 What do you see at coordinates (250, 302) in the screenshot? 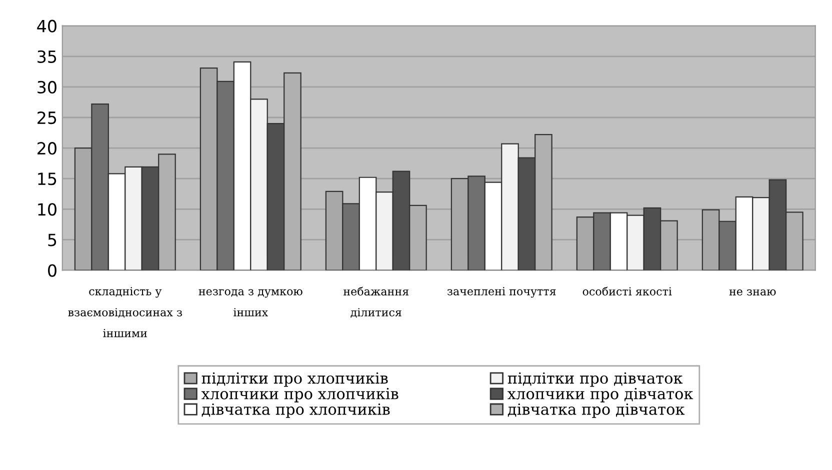
I see `x-tick-label: незгода з думкою інших` at bounding box center [250, 302].